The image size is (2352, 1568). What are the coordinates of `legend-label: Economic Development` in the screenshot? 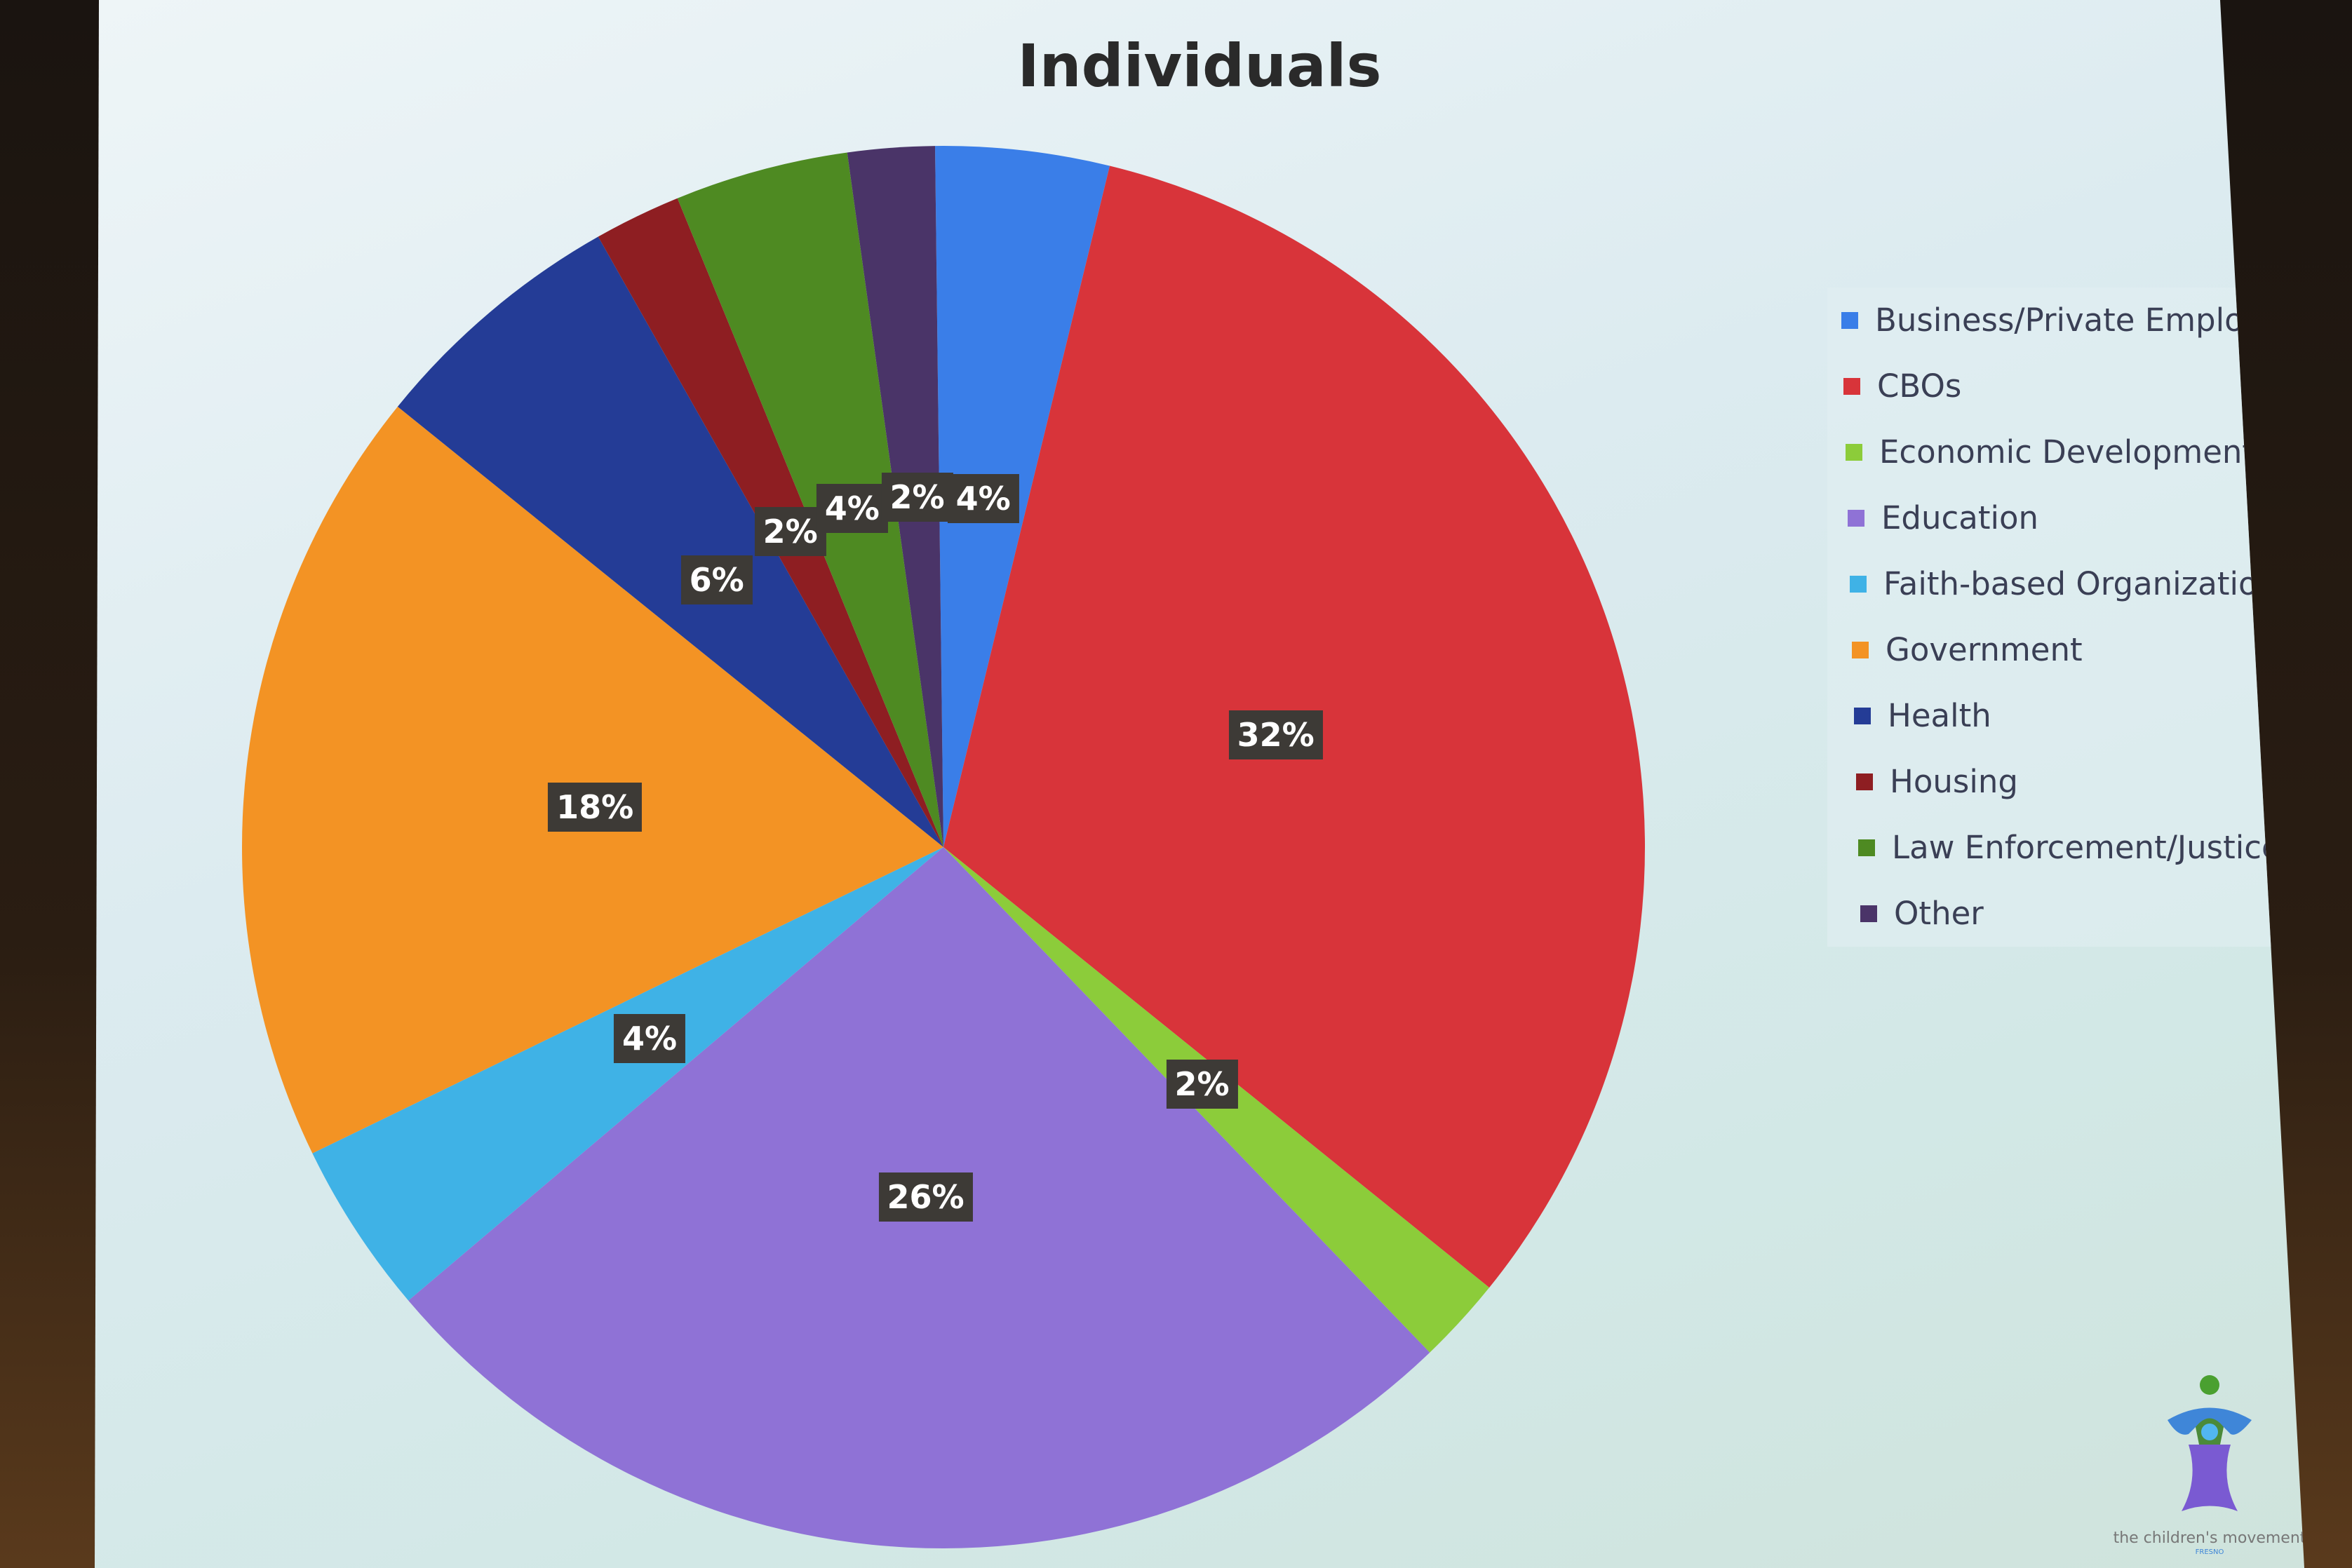 It's located at (2067, 452).